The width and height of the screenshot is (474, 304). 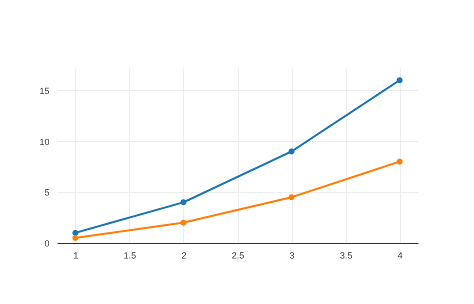 I want to click on y-tick-label: 10, so click(x=44, y=141).